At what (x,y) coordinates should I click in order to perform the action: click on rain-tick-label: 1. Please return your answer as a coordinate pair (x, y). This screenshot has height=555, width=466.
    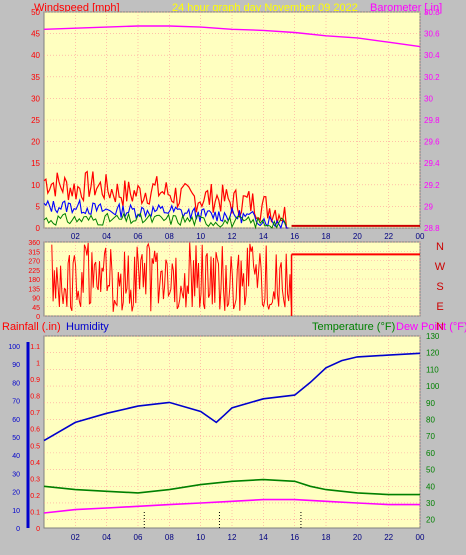
    Looking at the image, I should click on (38, 364).